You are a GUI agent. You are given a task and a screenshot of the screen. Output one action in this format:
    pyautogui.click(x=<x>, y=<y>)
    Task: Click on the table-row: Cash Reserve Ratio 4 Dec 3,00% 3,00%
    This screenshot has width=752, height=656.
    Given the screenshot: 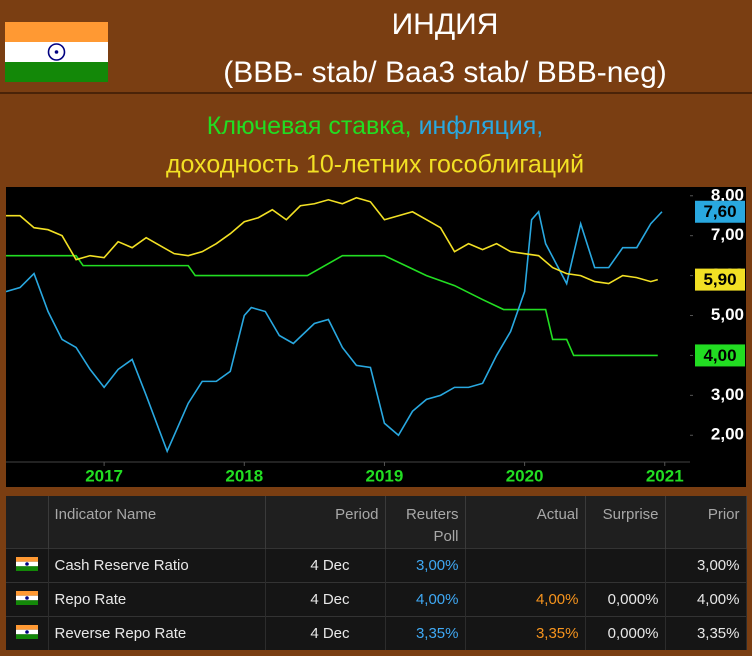 What is the action you would take?
    pyautogui.click(x=376, y=565)
    